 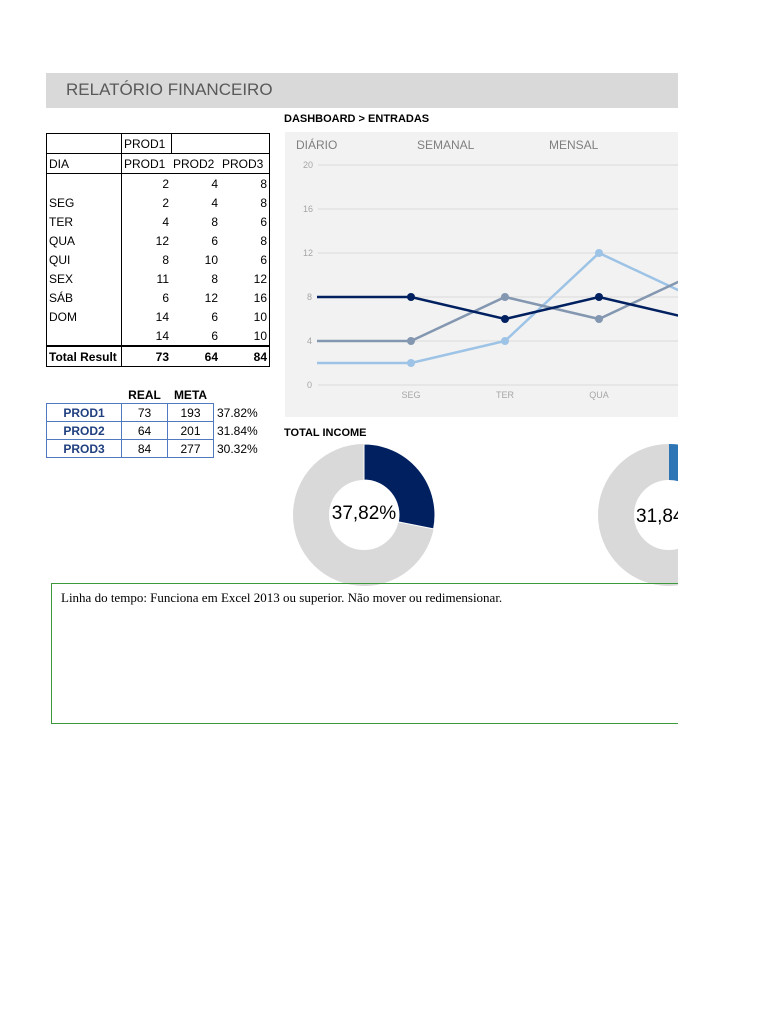 What do you see at coordinates (599, 395) in the screenshot?
I see `svg-text: QUA` at bounding box center [599, 395].